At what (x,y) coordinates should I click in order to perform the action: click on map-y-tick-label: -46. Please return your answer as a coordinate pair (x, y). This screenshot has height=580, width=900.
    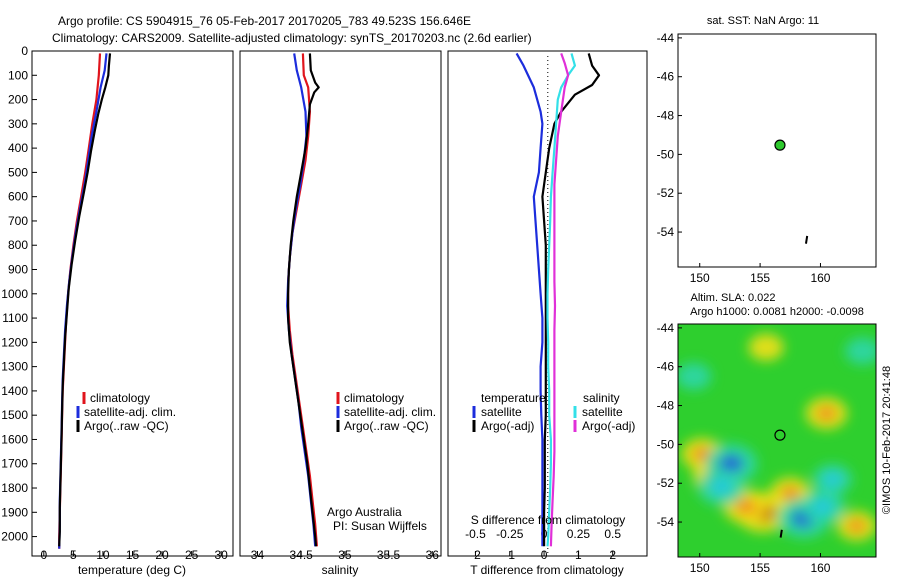
    Looking at the image, I should click on (666, 367).